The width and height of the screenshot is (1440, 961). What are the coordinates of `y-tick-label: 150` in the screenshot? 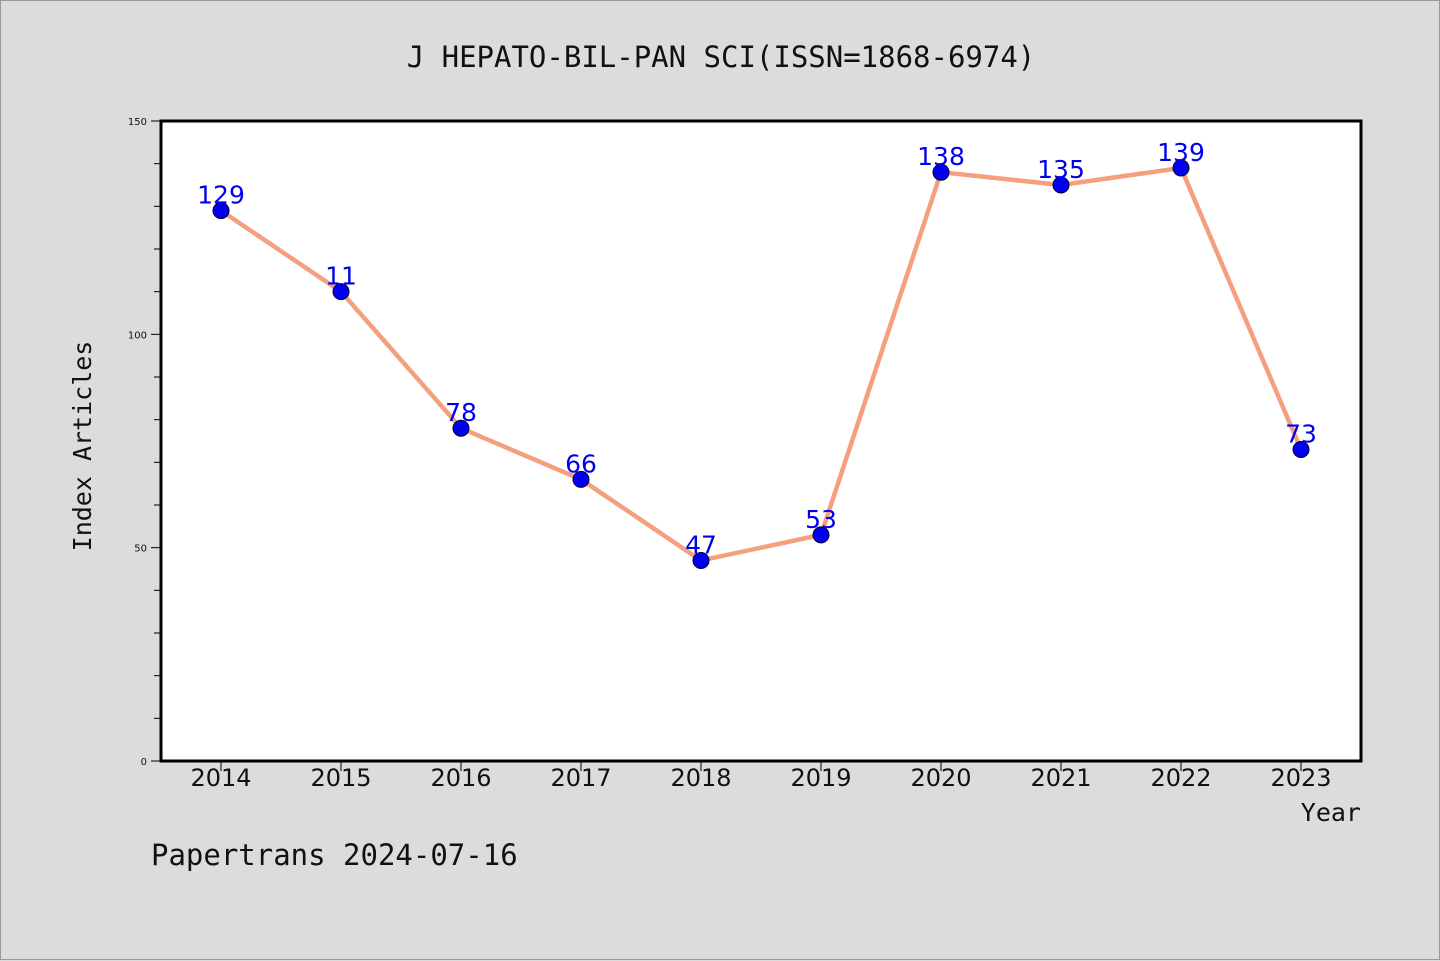 It's located at (137, 122).